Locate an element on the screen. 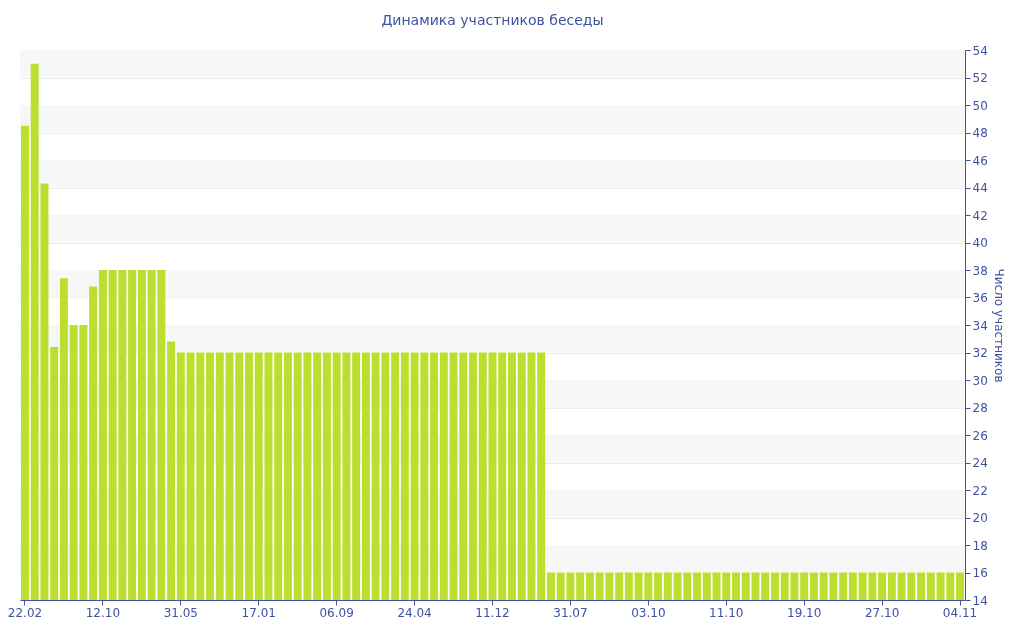 Image resolution: width=1024 pixels, height=640 pixels. y2-tick-label: 44 is located at coordinates (980, 188).